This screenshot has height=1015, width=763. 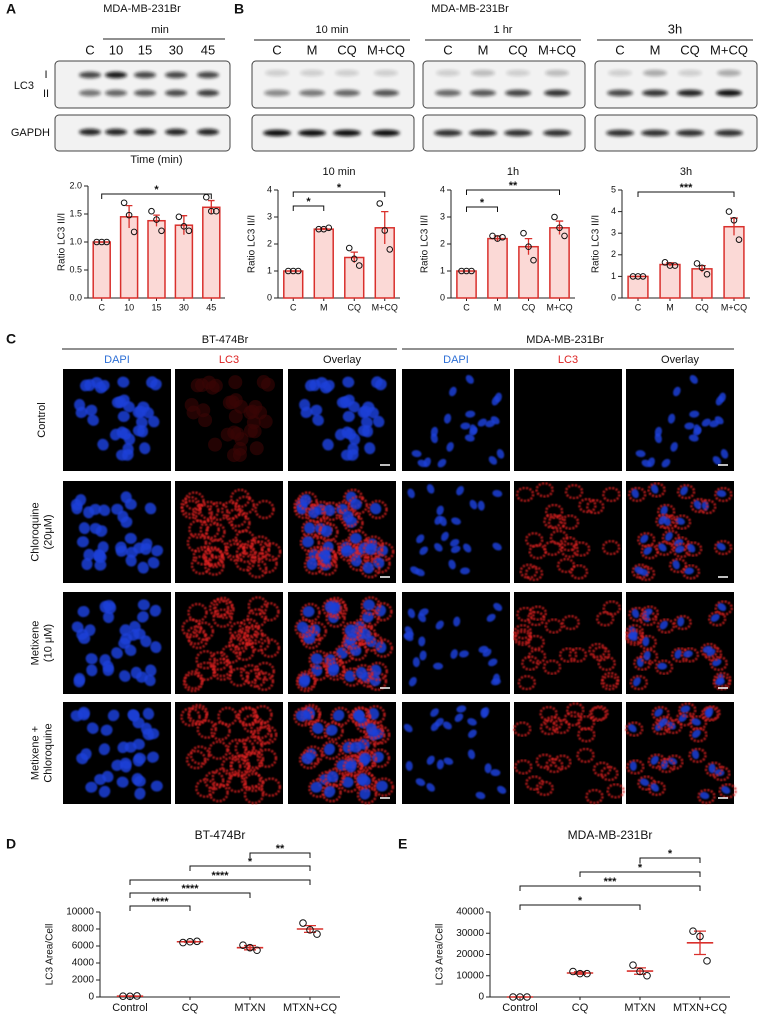 I want to click on label: MDA-MB-231Br, so click(x=470, y=9).